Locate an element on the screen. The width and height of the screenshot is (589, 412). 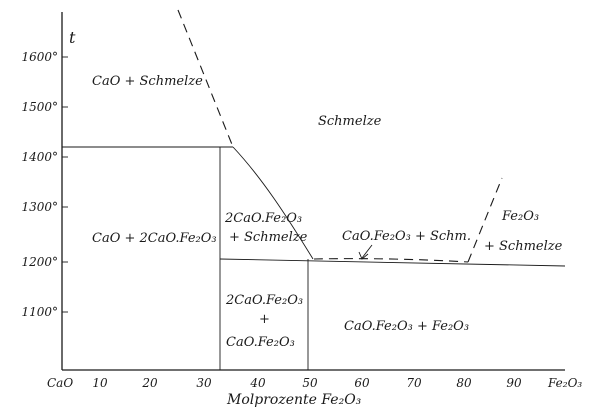
region-fe2o3-schmelze-line2: + Schmelze is located at coordinates (523, 246).